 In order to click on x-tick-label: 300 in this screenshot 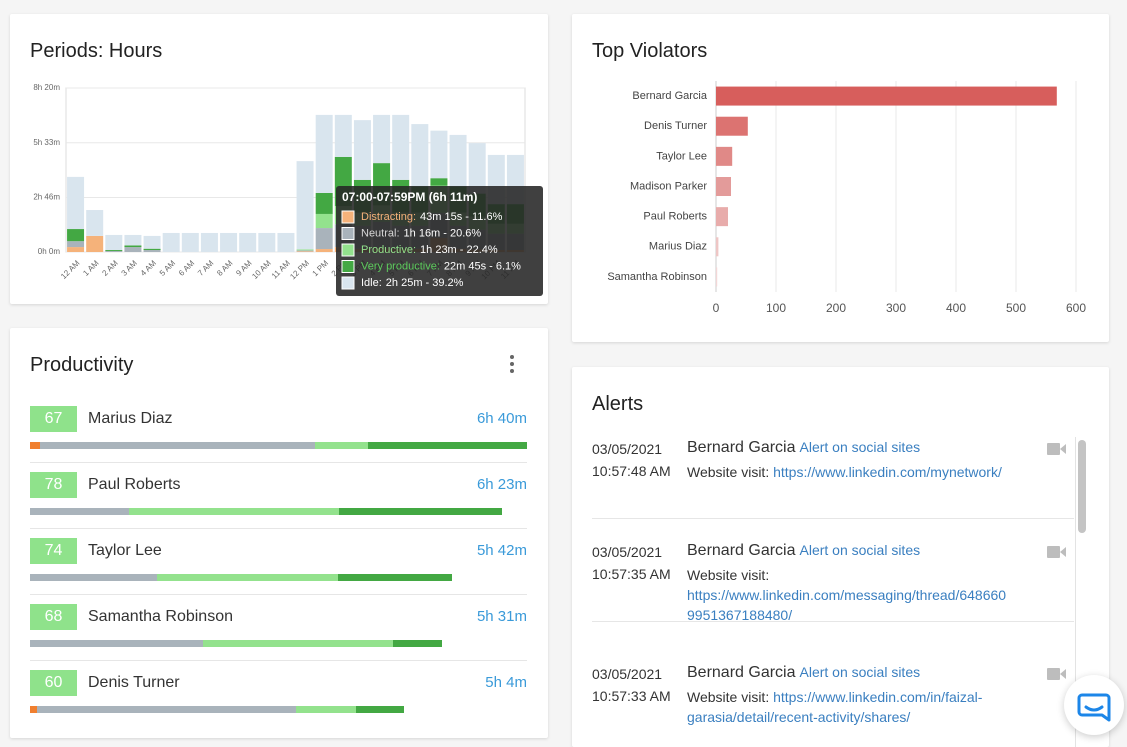, I will do `click(896, 308)`.